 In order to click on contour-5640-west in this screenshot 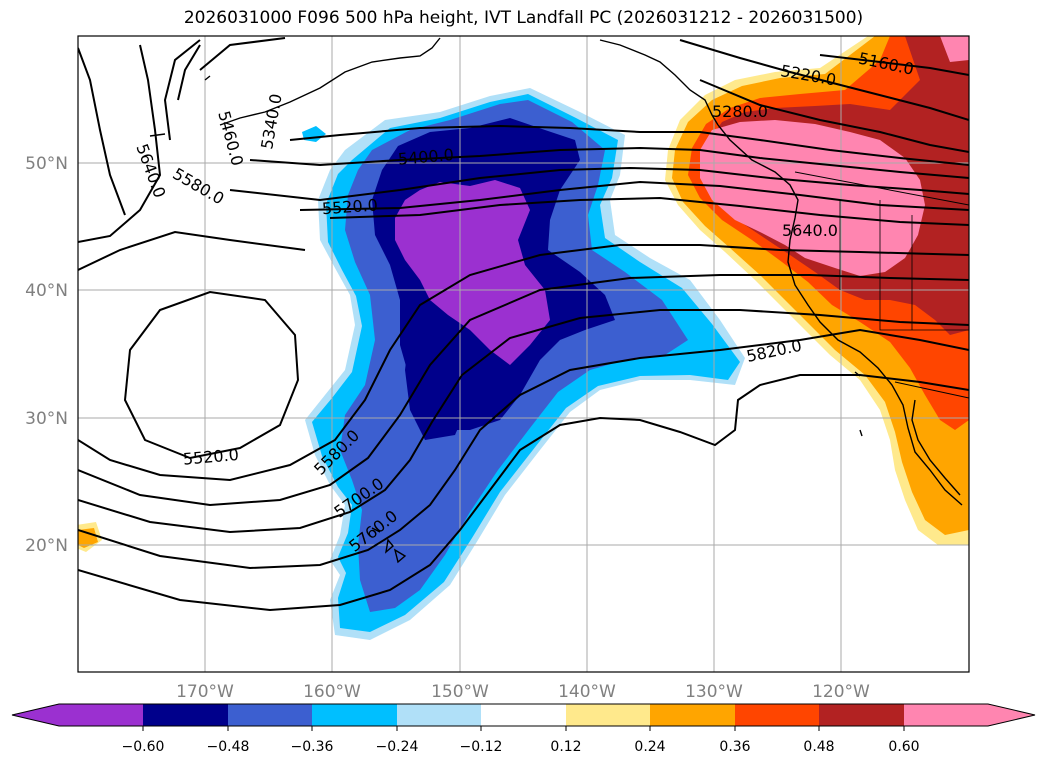, I will do `click(102, 131)`.